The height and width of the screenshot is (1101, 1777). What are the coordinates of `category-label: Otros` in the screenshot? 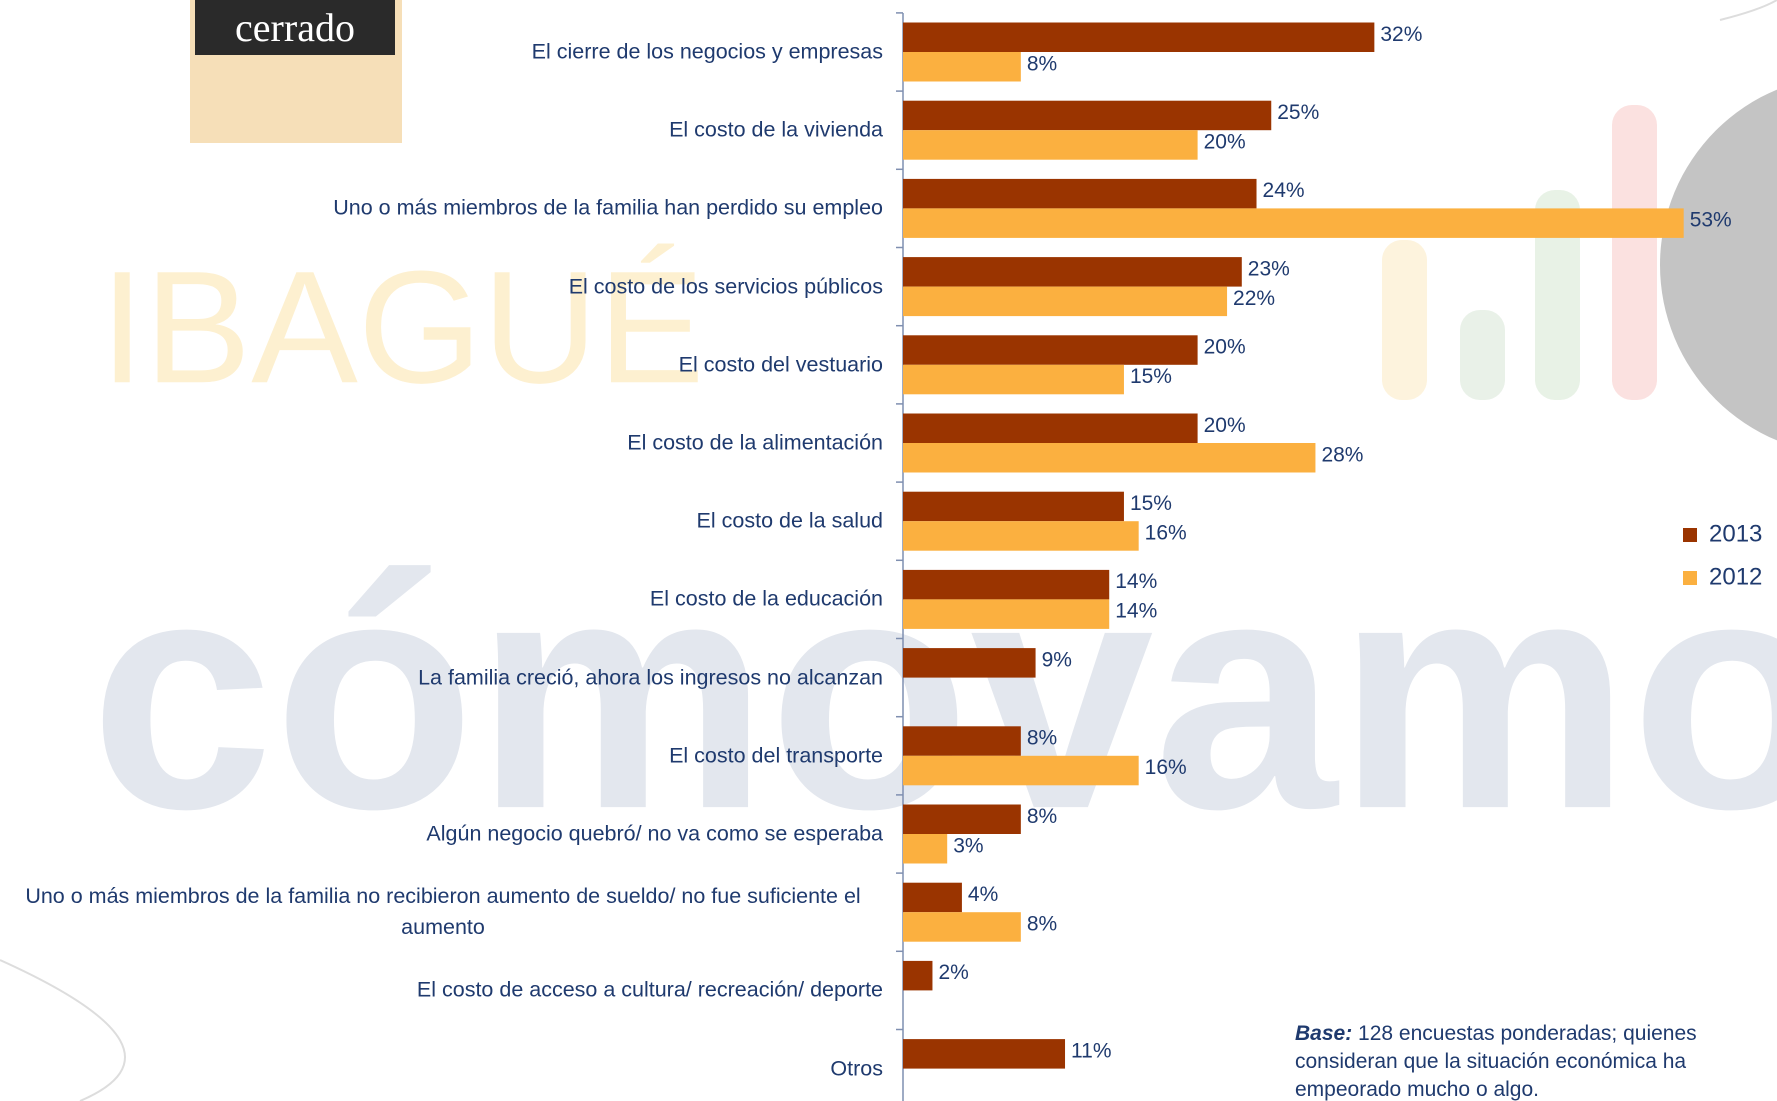 It's located at (856, 1068).